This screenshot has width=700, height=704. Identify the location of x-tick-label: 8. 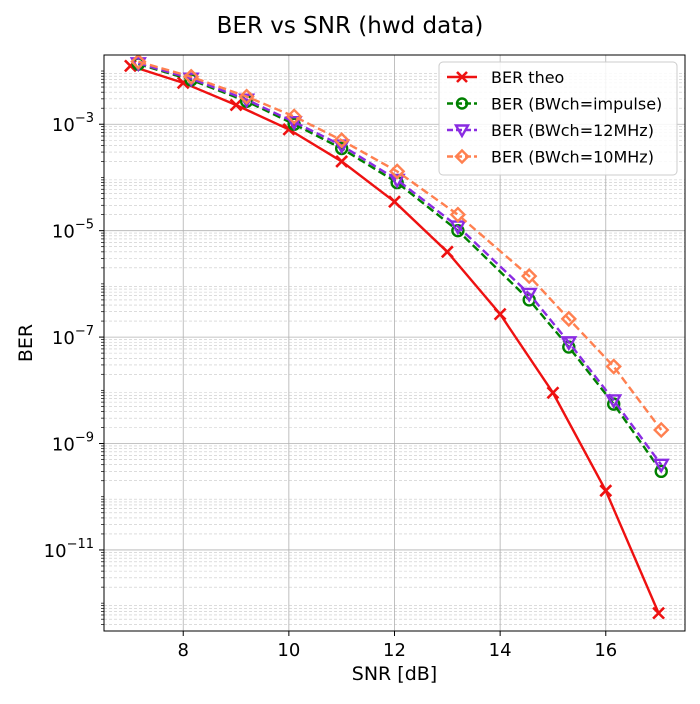
(183, 650).